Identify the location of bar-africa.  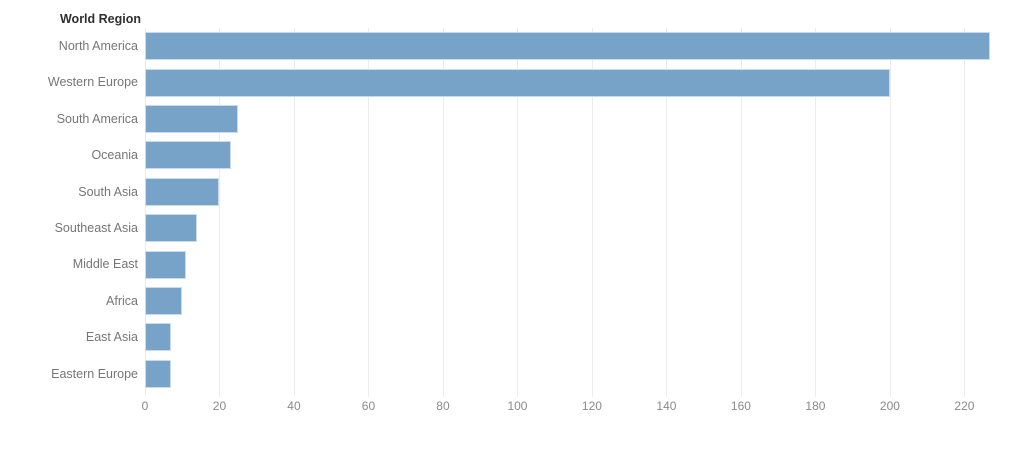
(164, 301).